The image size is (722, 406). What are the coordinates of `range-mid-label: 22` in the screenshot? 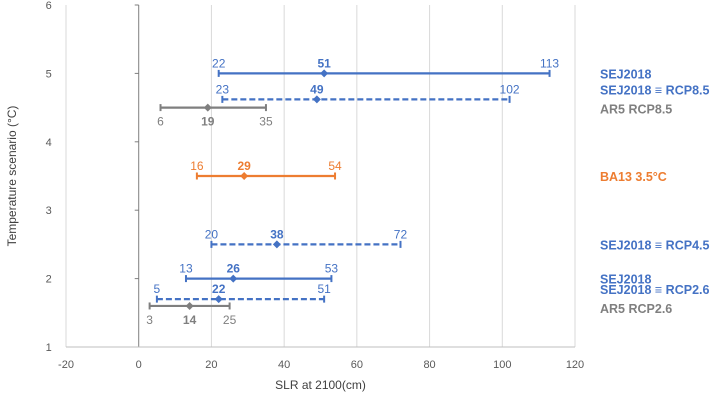 It's located at (219, 289).